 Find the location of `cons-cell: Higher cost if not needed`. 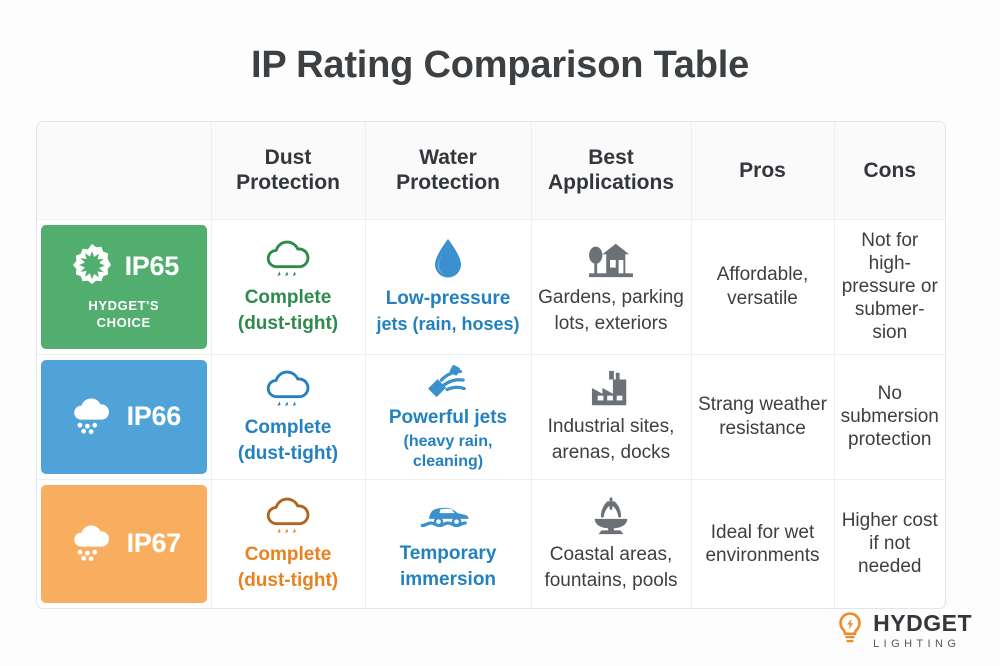

cons-cell: Higher cost if not needed is located at coordinates (889, 543).